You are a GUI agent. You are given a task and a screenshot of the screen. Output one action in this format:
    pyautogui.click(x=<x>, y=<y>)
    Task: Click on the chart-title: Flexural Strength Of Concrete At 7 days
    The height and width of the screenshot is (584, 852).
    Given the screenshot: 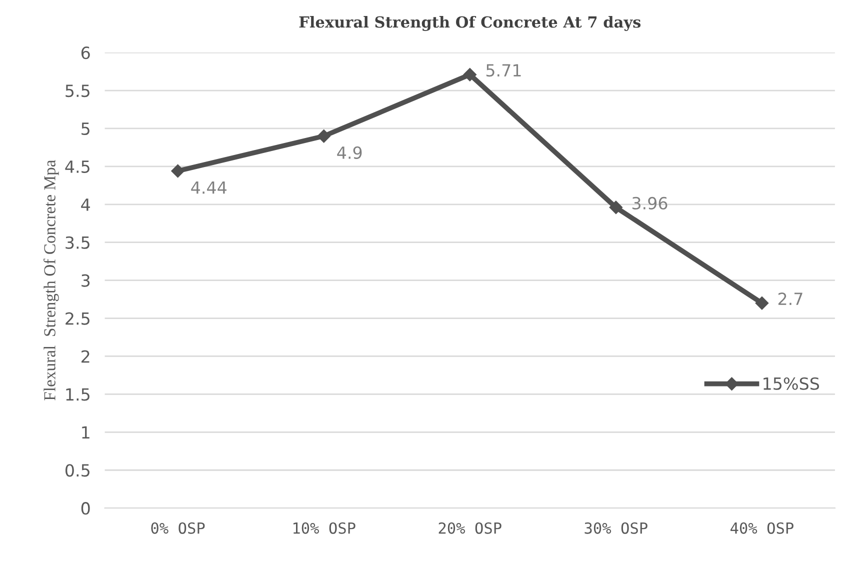 What is the action you would take?
    pyautogui.click(x=470, y=23)
    